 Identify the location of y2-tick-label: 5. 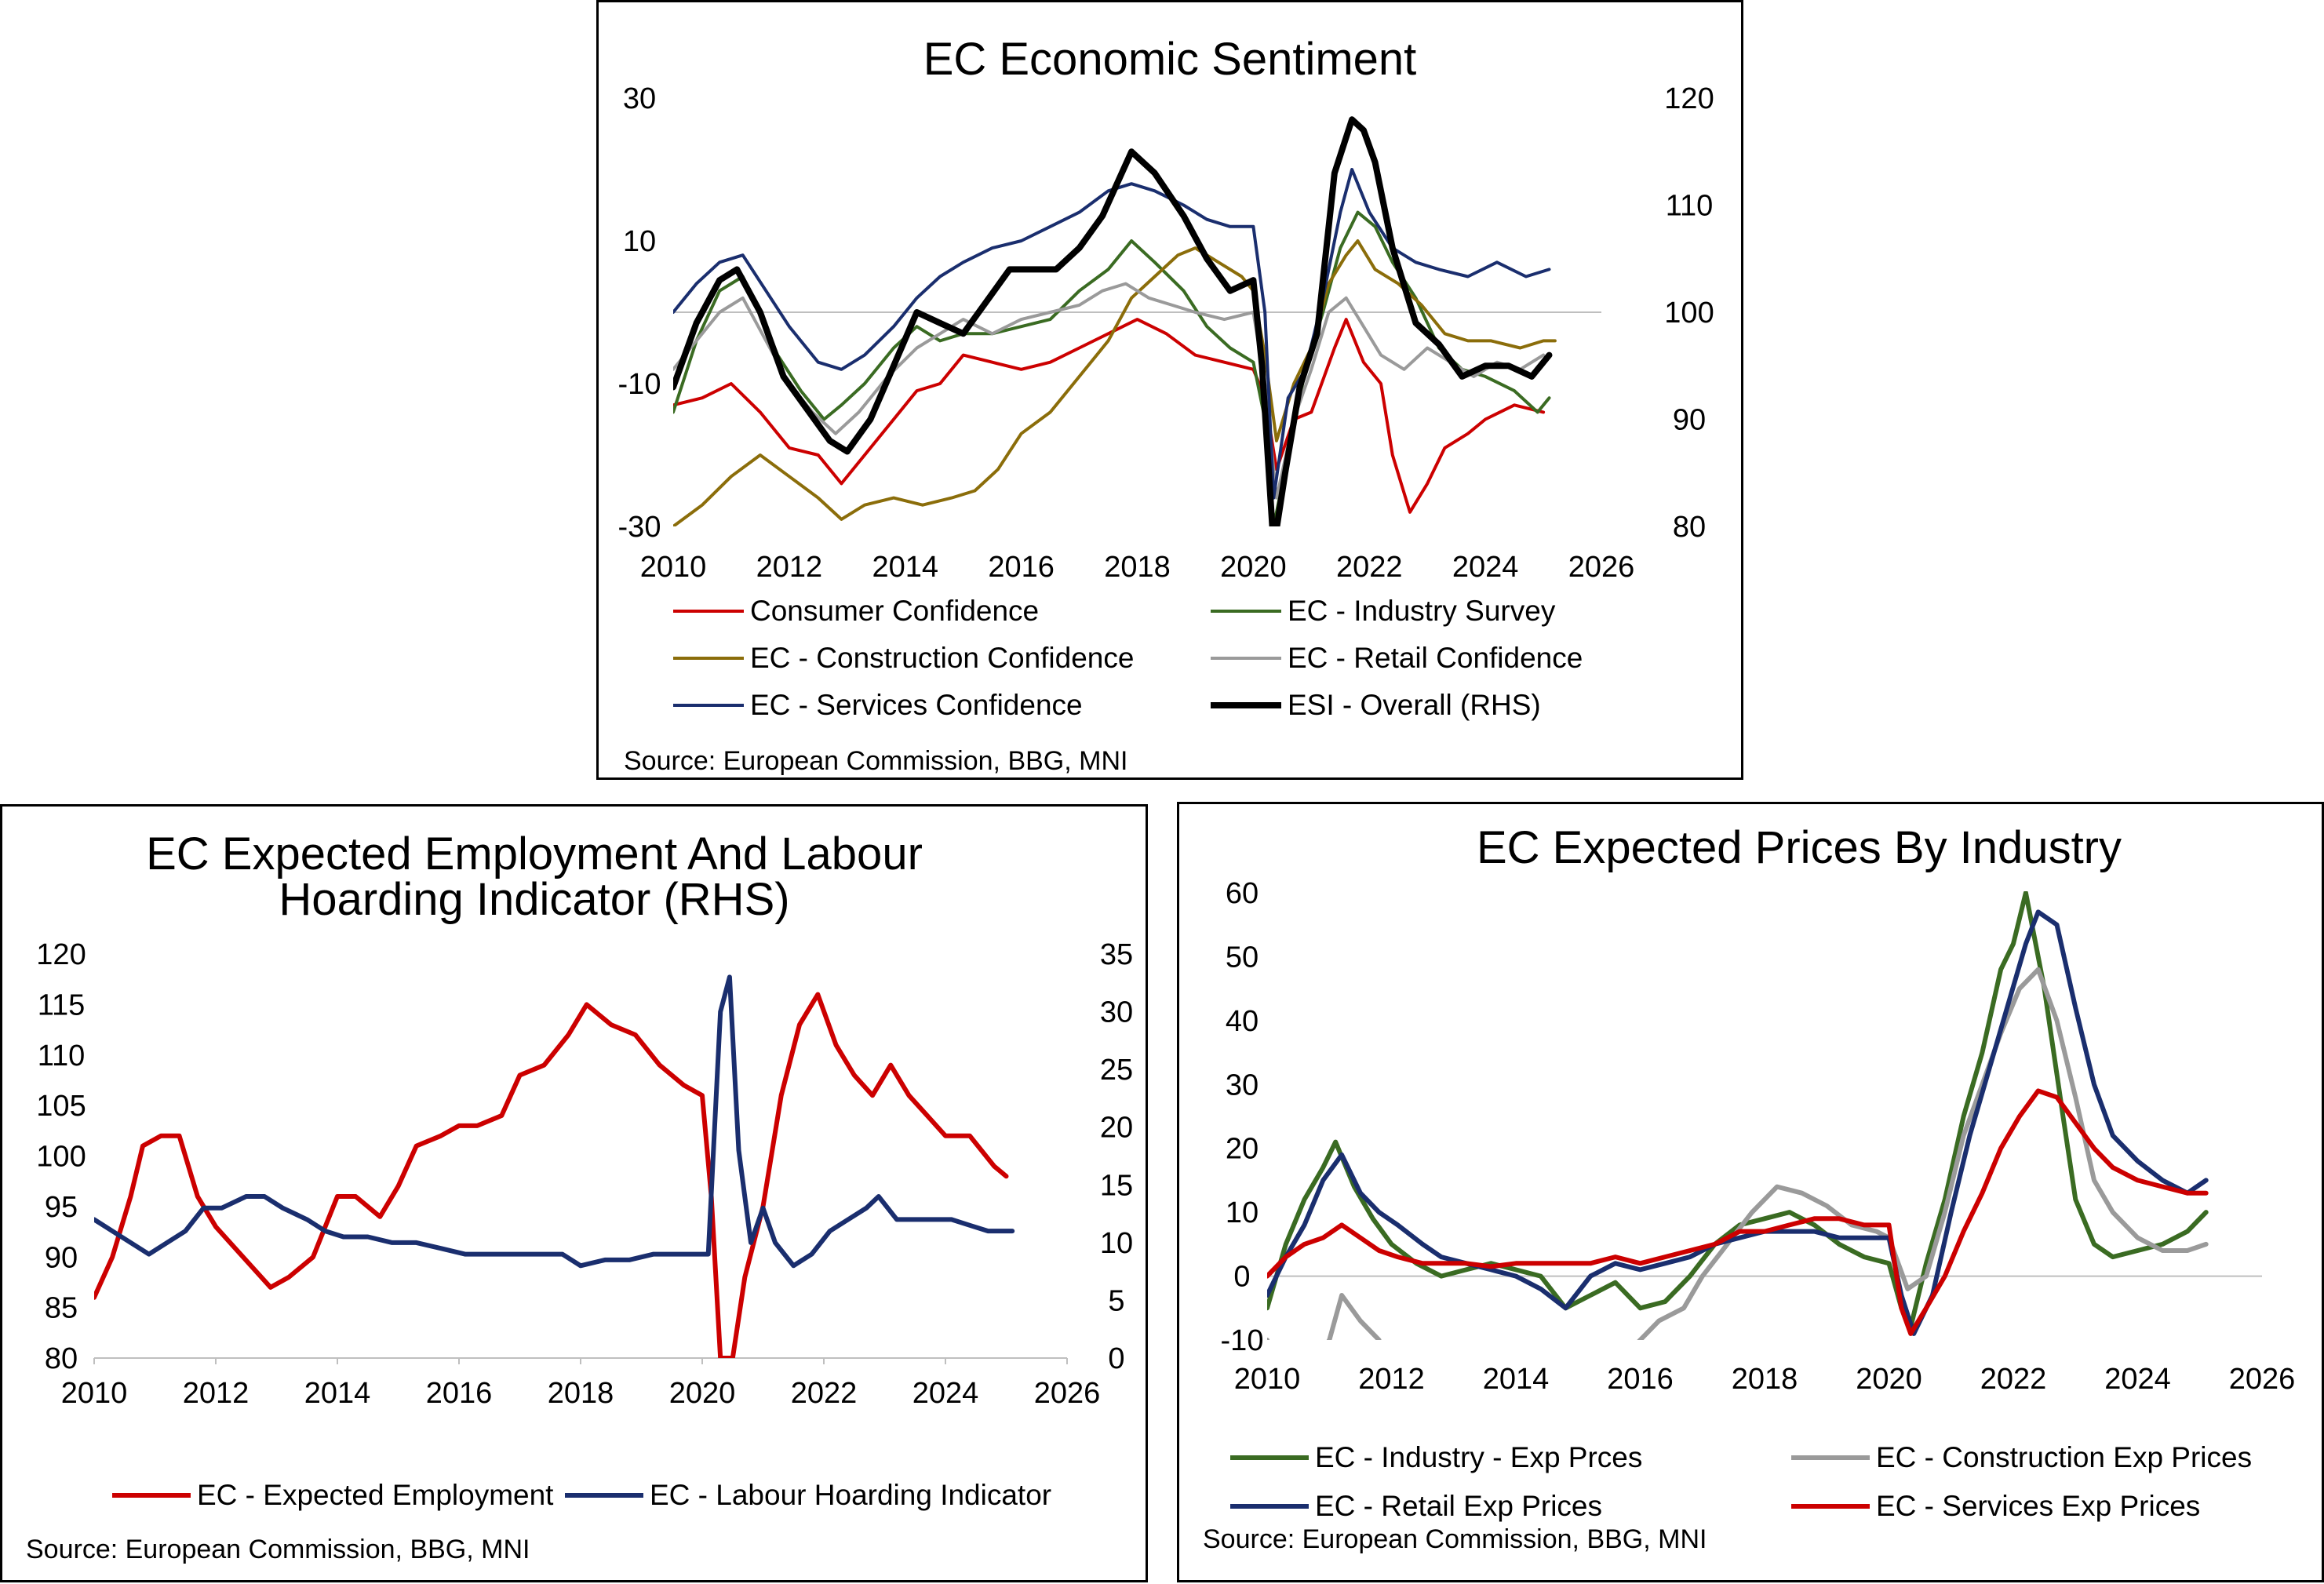
(1116, 1300).